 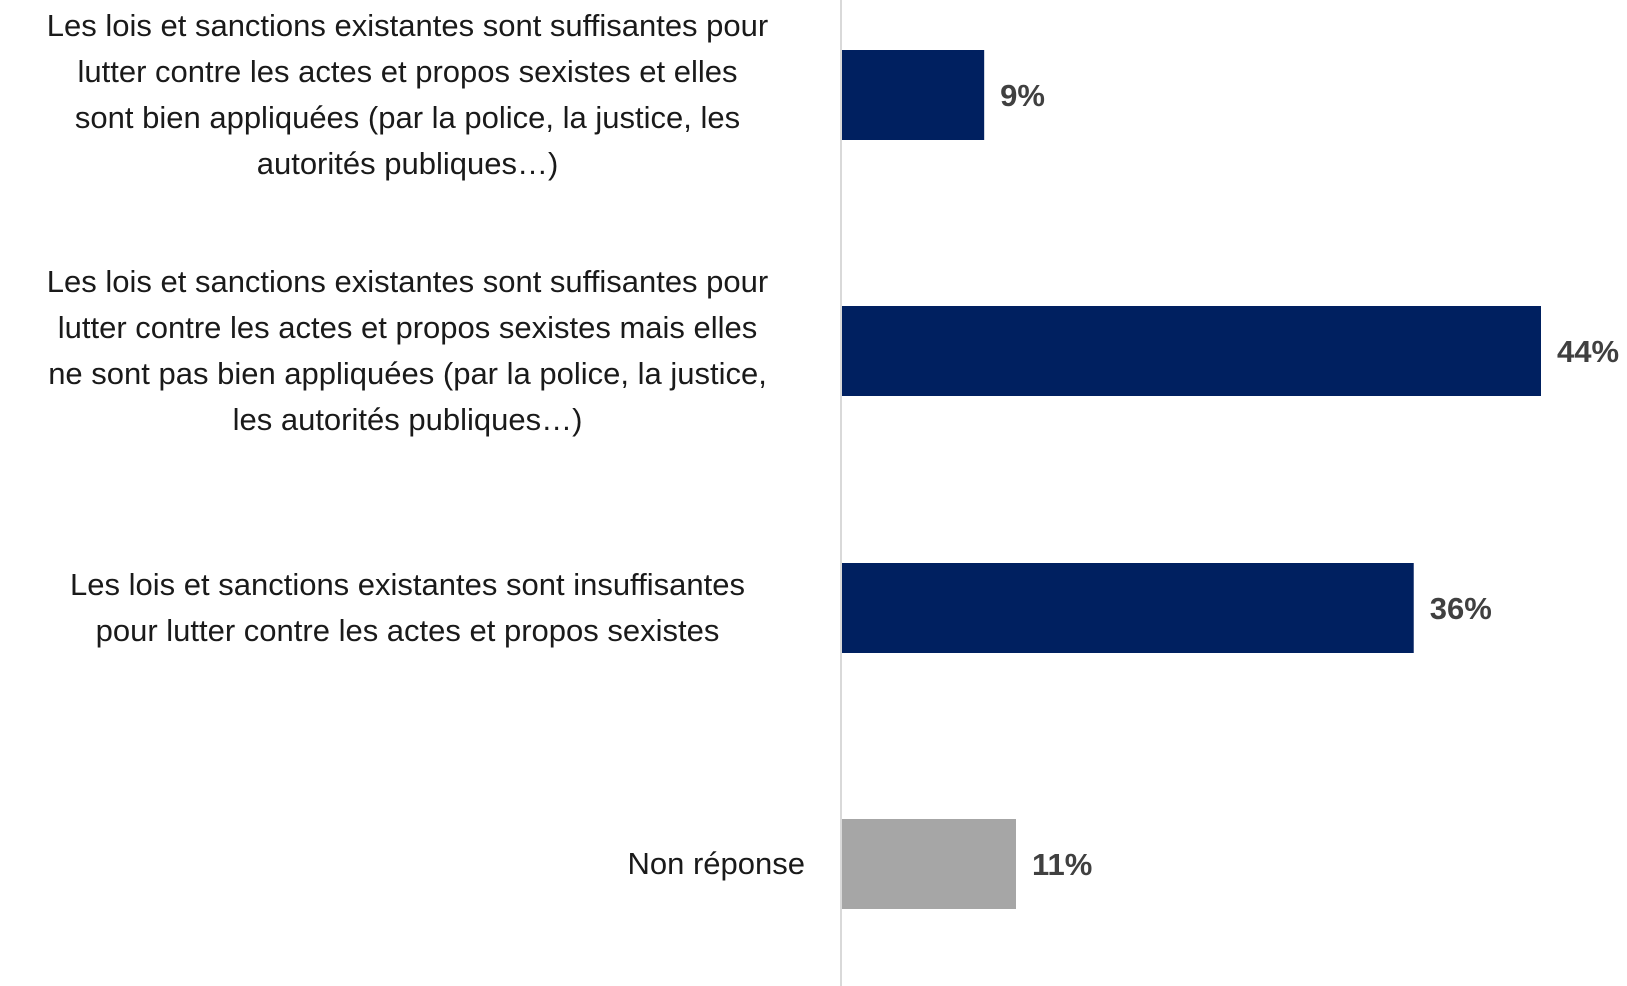 I want to click on value-label-1: 9%, so click(x=1022, y=95).